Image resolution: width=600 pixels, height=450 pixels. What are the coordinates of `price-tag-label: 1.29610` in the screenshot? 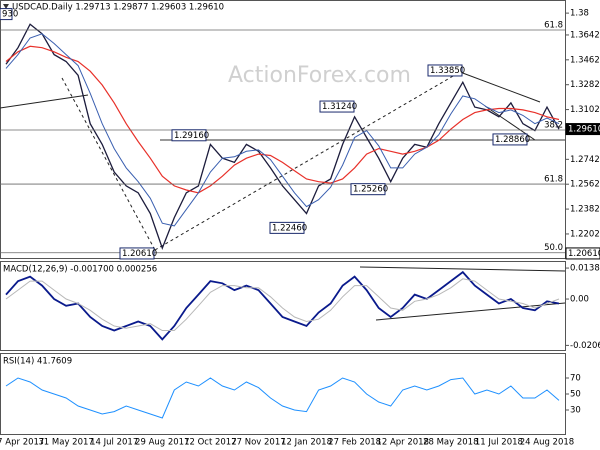 It's located at (584, 130).